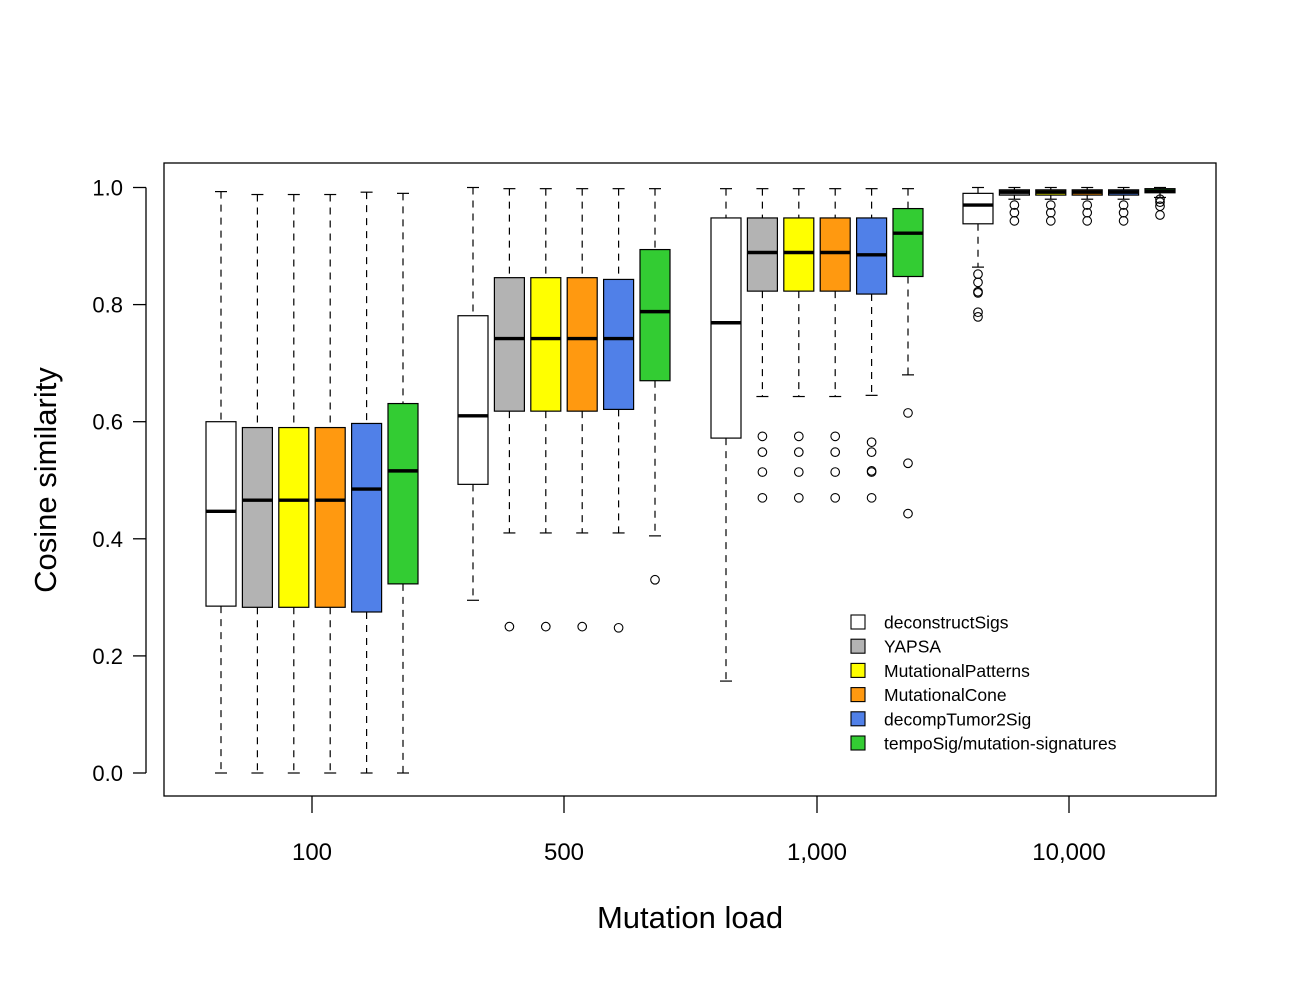 The width and height of the screenshot is (1300, 1000). What do you see at coordinates (799, 345) in the screenshot?
I see `box-MutationalPatterns-1,000` at bounding box center [799, 345].